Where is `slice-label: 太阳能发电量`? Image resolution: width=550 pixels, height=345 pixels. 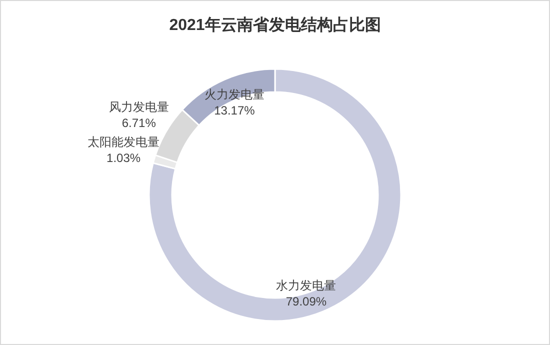 slice-label: 太阳能发电量 is located at coordinates (124, 141).